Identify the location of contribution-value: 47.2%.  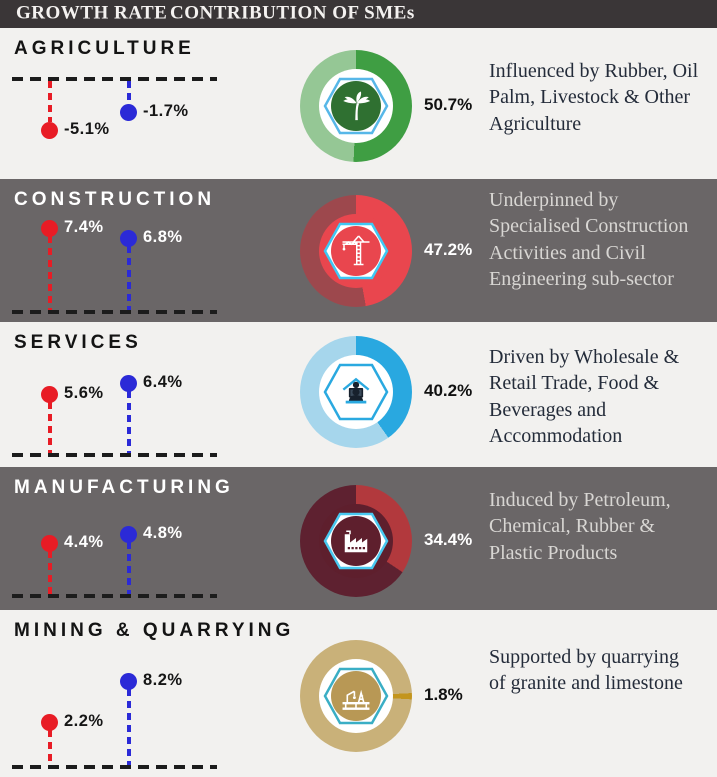
(448, 249).